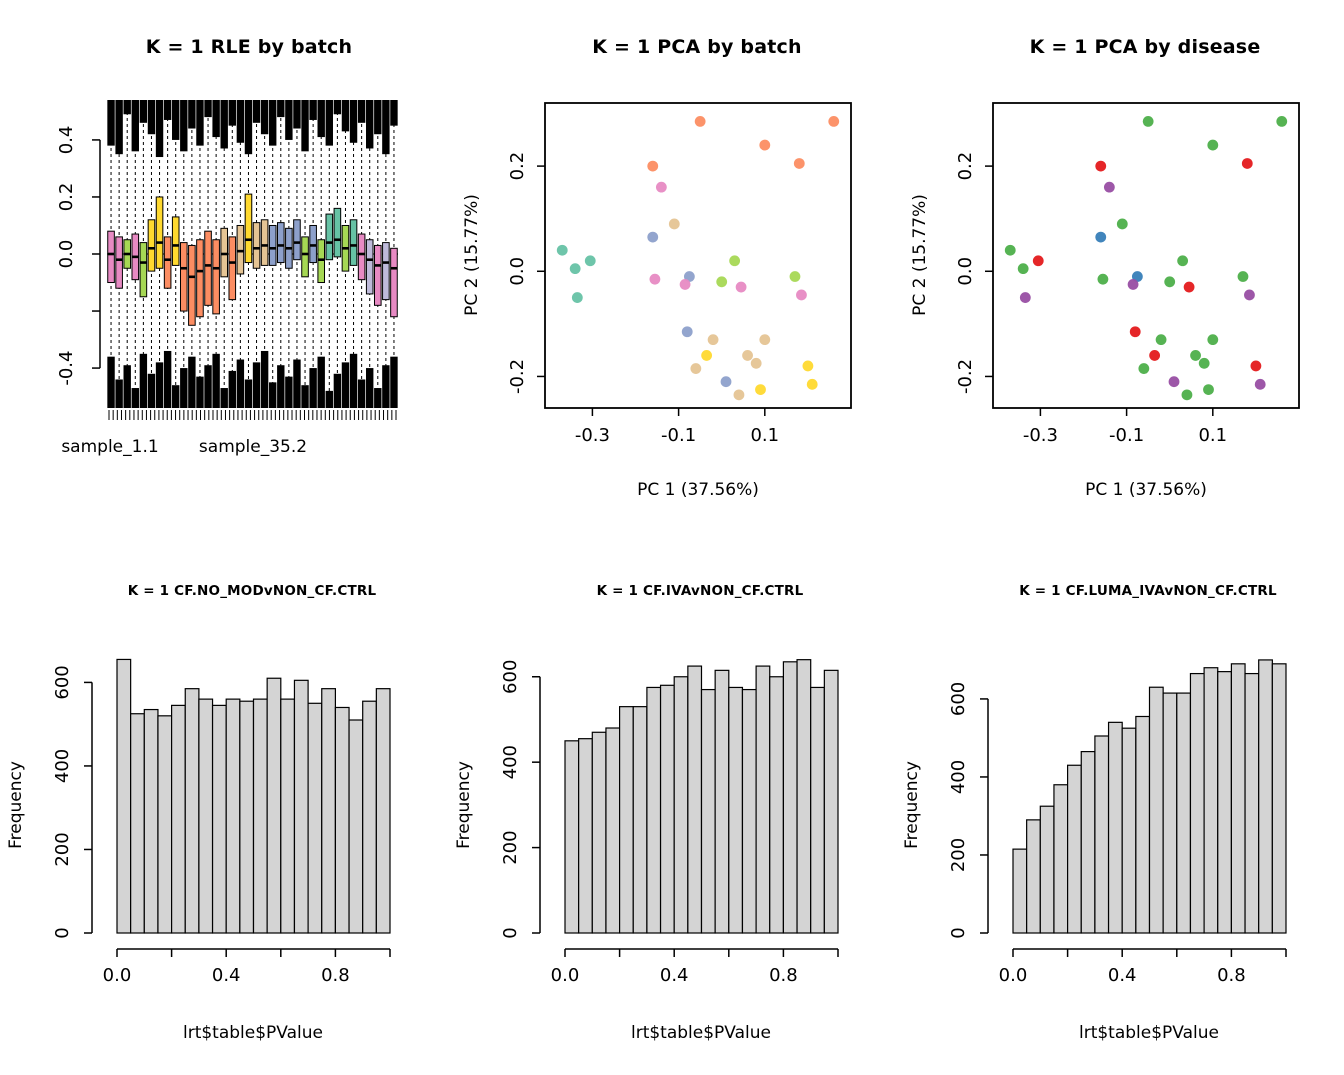 The height and width of the screenshot is (1075, 1344). What do you see at coordinates (958, 777) in the screenshot?
I see `tick-label: 400` at bounding box center [958, 777].